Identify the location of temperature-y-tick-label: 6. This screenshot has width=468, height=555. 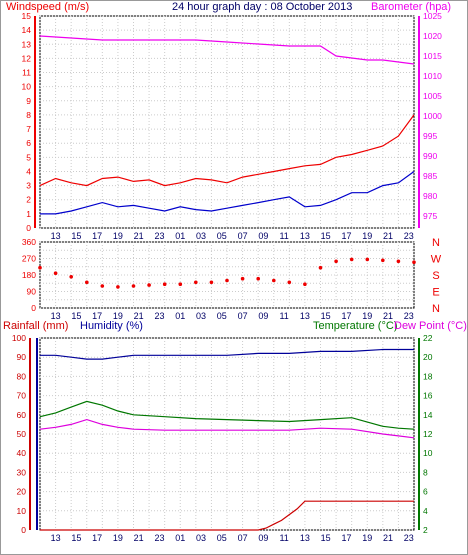
(425, 492).